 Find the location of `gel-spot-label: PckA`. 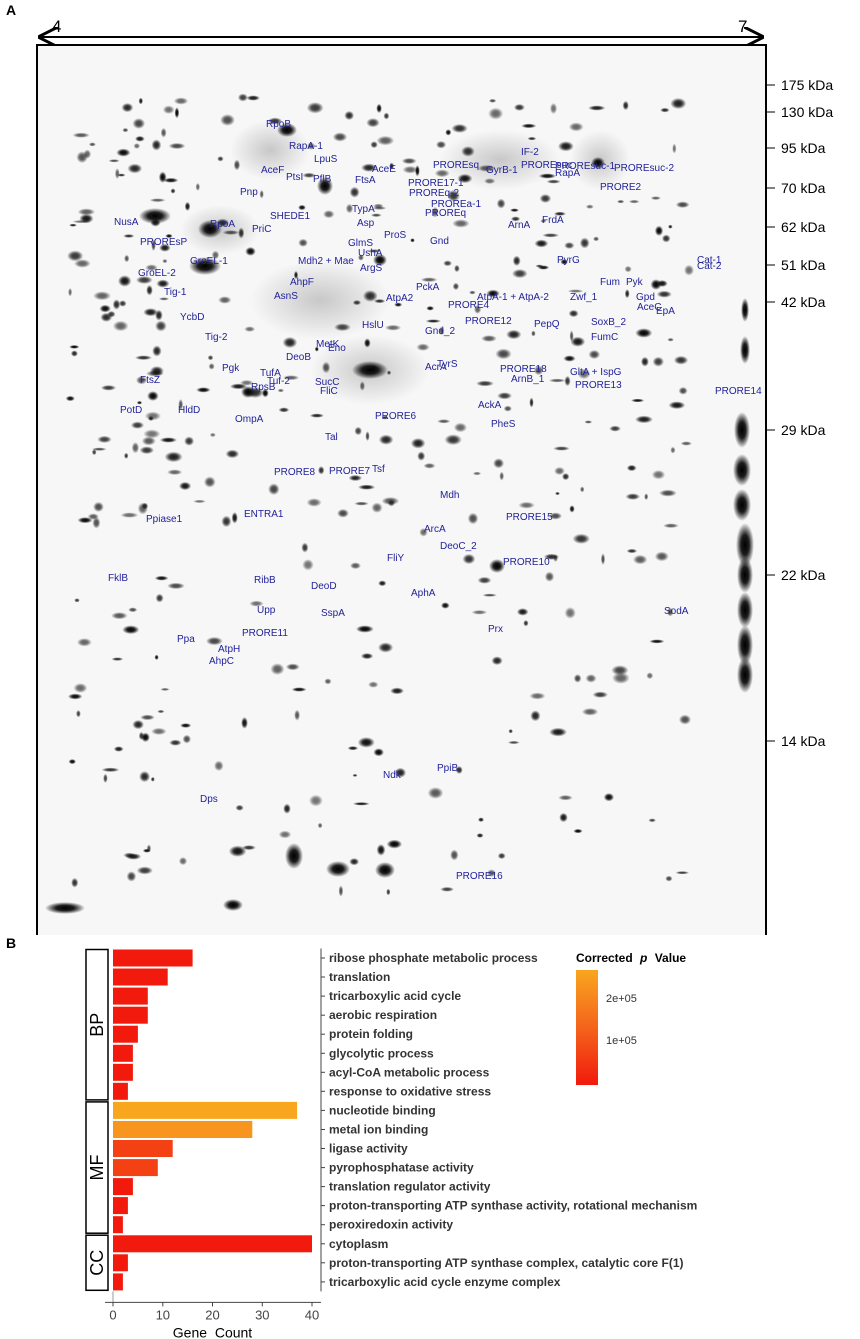

gel-spot-label: PckA is located at coordinates (428, 287).